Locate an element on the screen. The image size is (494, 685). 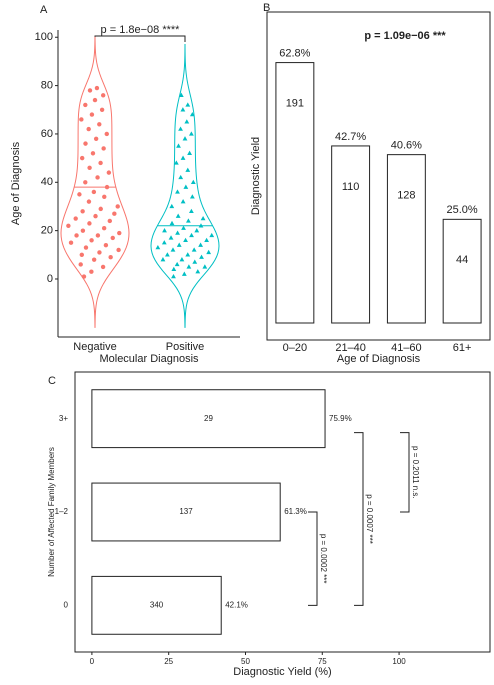
value-label: 40.6% is located at coordinates (406, 146).